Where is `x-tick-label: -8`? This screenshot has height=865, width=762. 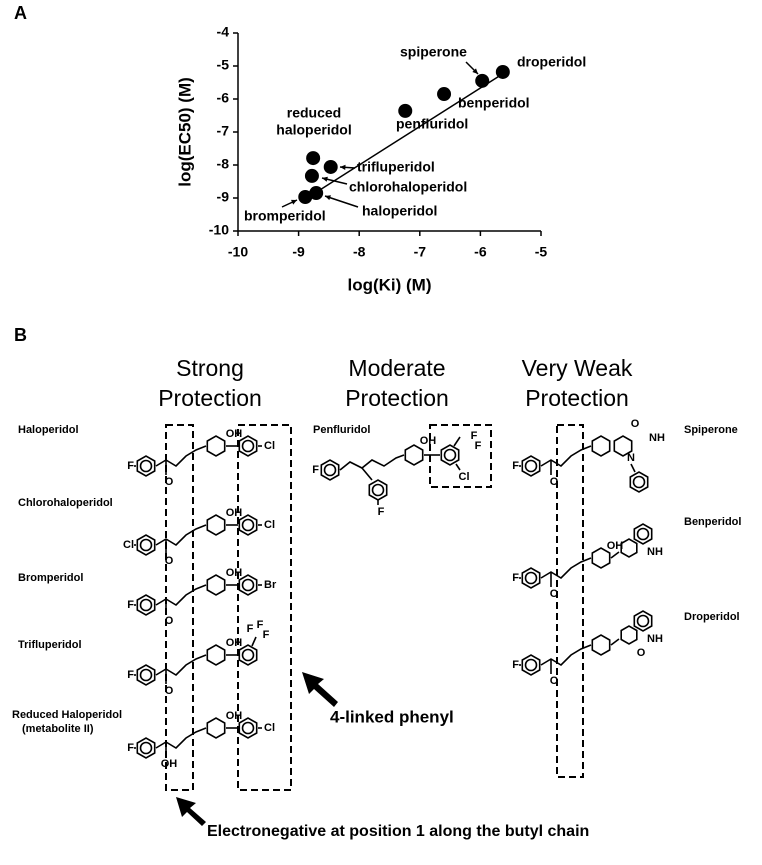 x-tick-label: -8 is located at coordinates (359, 252).